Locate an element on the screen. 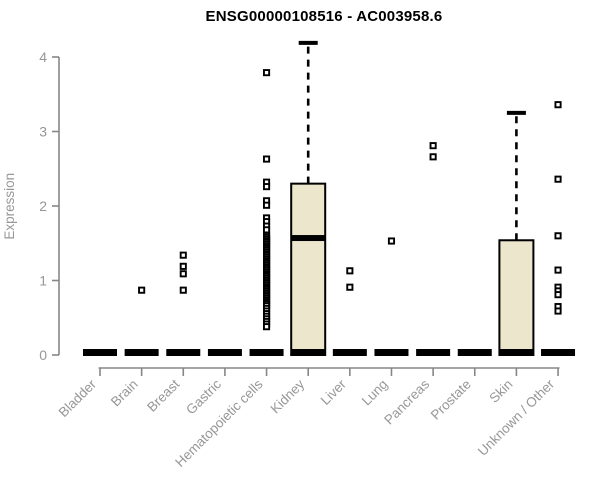  x-category-label: Skin is located at coordinates (500, 391).